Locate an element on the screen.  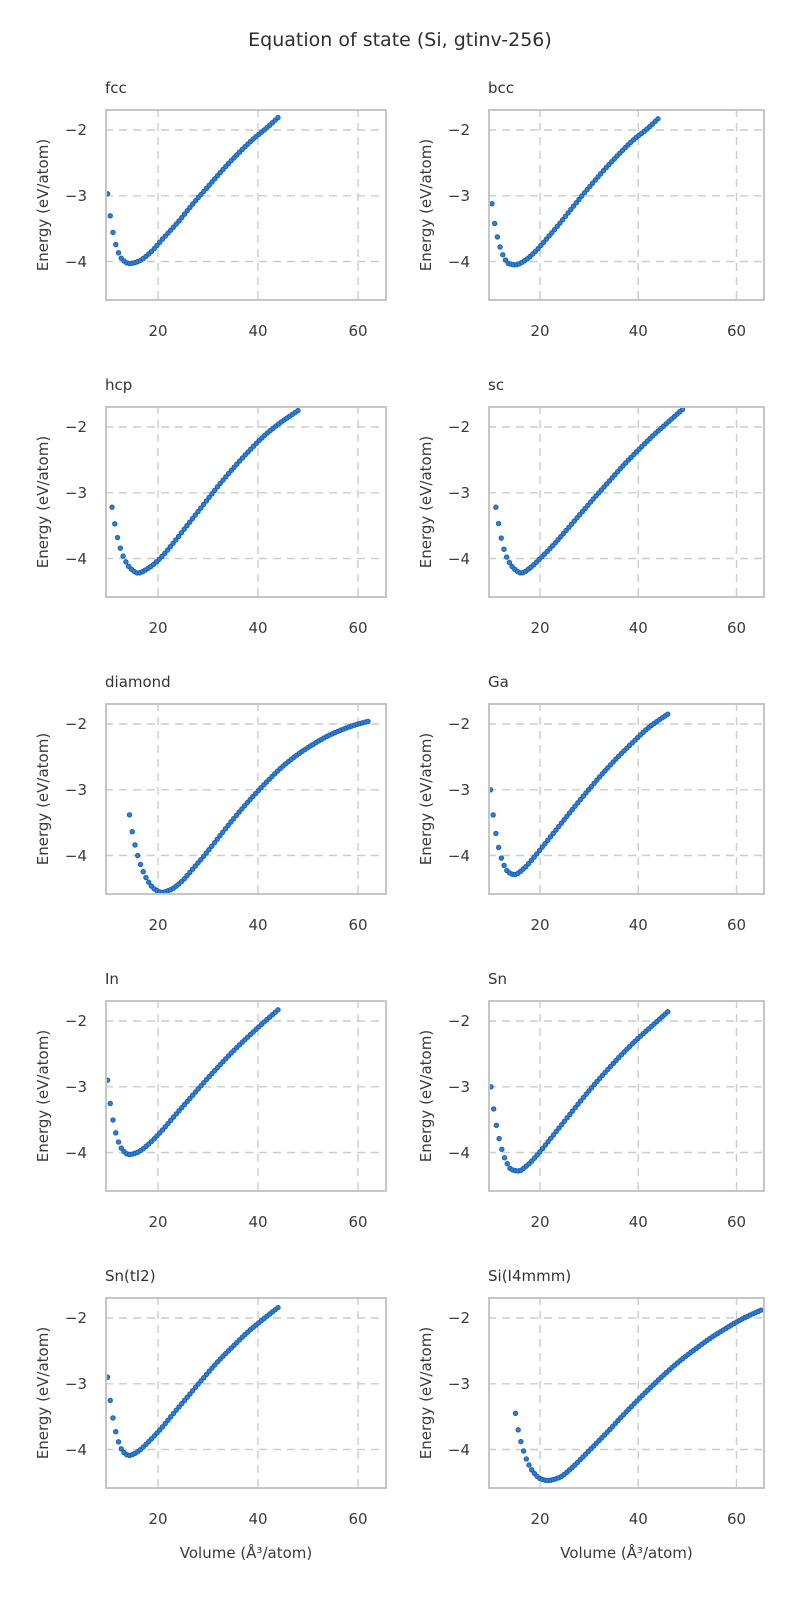
scatter-series-sn is located at coordinates (579, 1091).